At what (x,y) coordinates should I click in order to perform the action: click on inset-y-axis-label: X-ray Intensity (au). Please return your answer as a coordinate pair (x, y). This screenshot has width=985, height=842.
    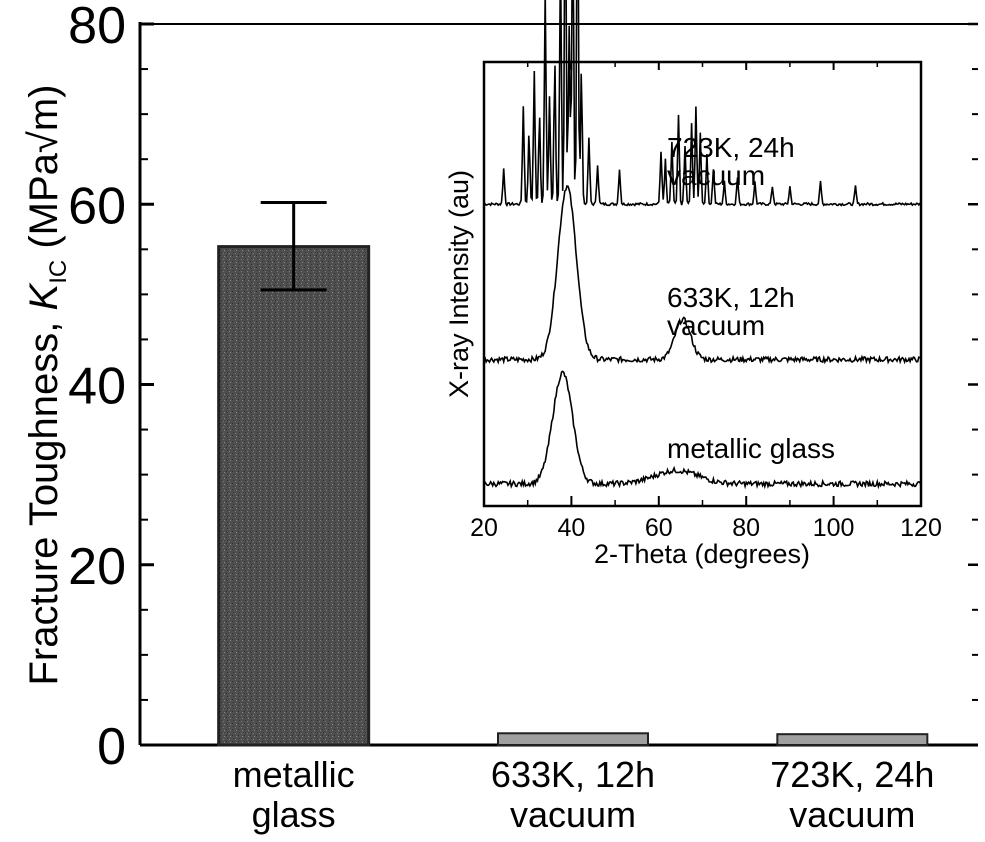
    Looking at the image, I should click on (459, 284).